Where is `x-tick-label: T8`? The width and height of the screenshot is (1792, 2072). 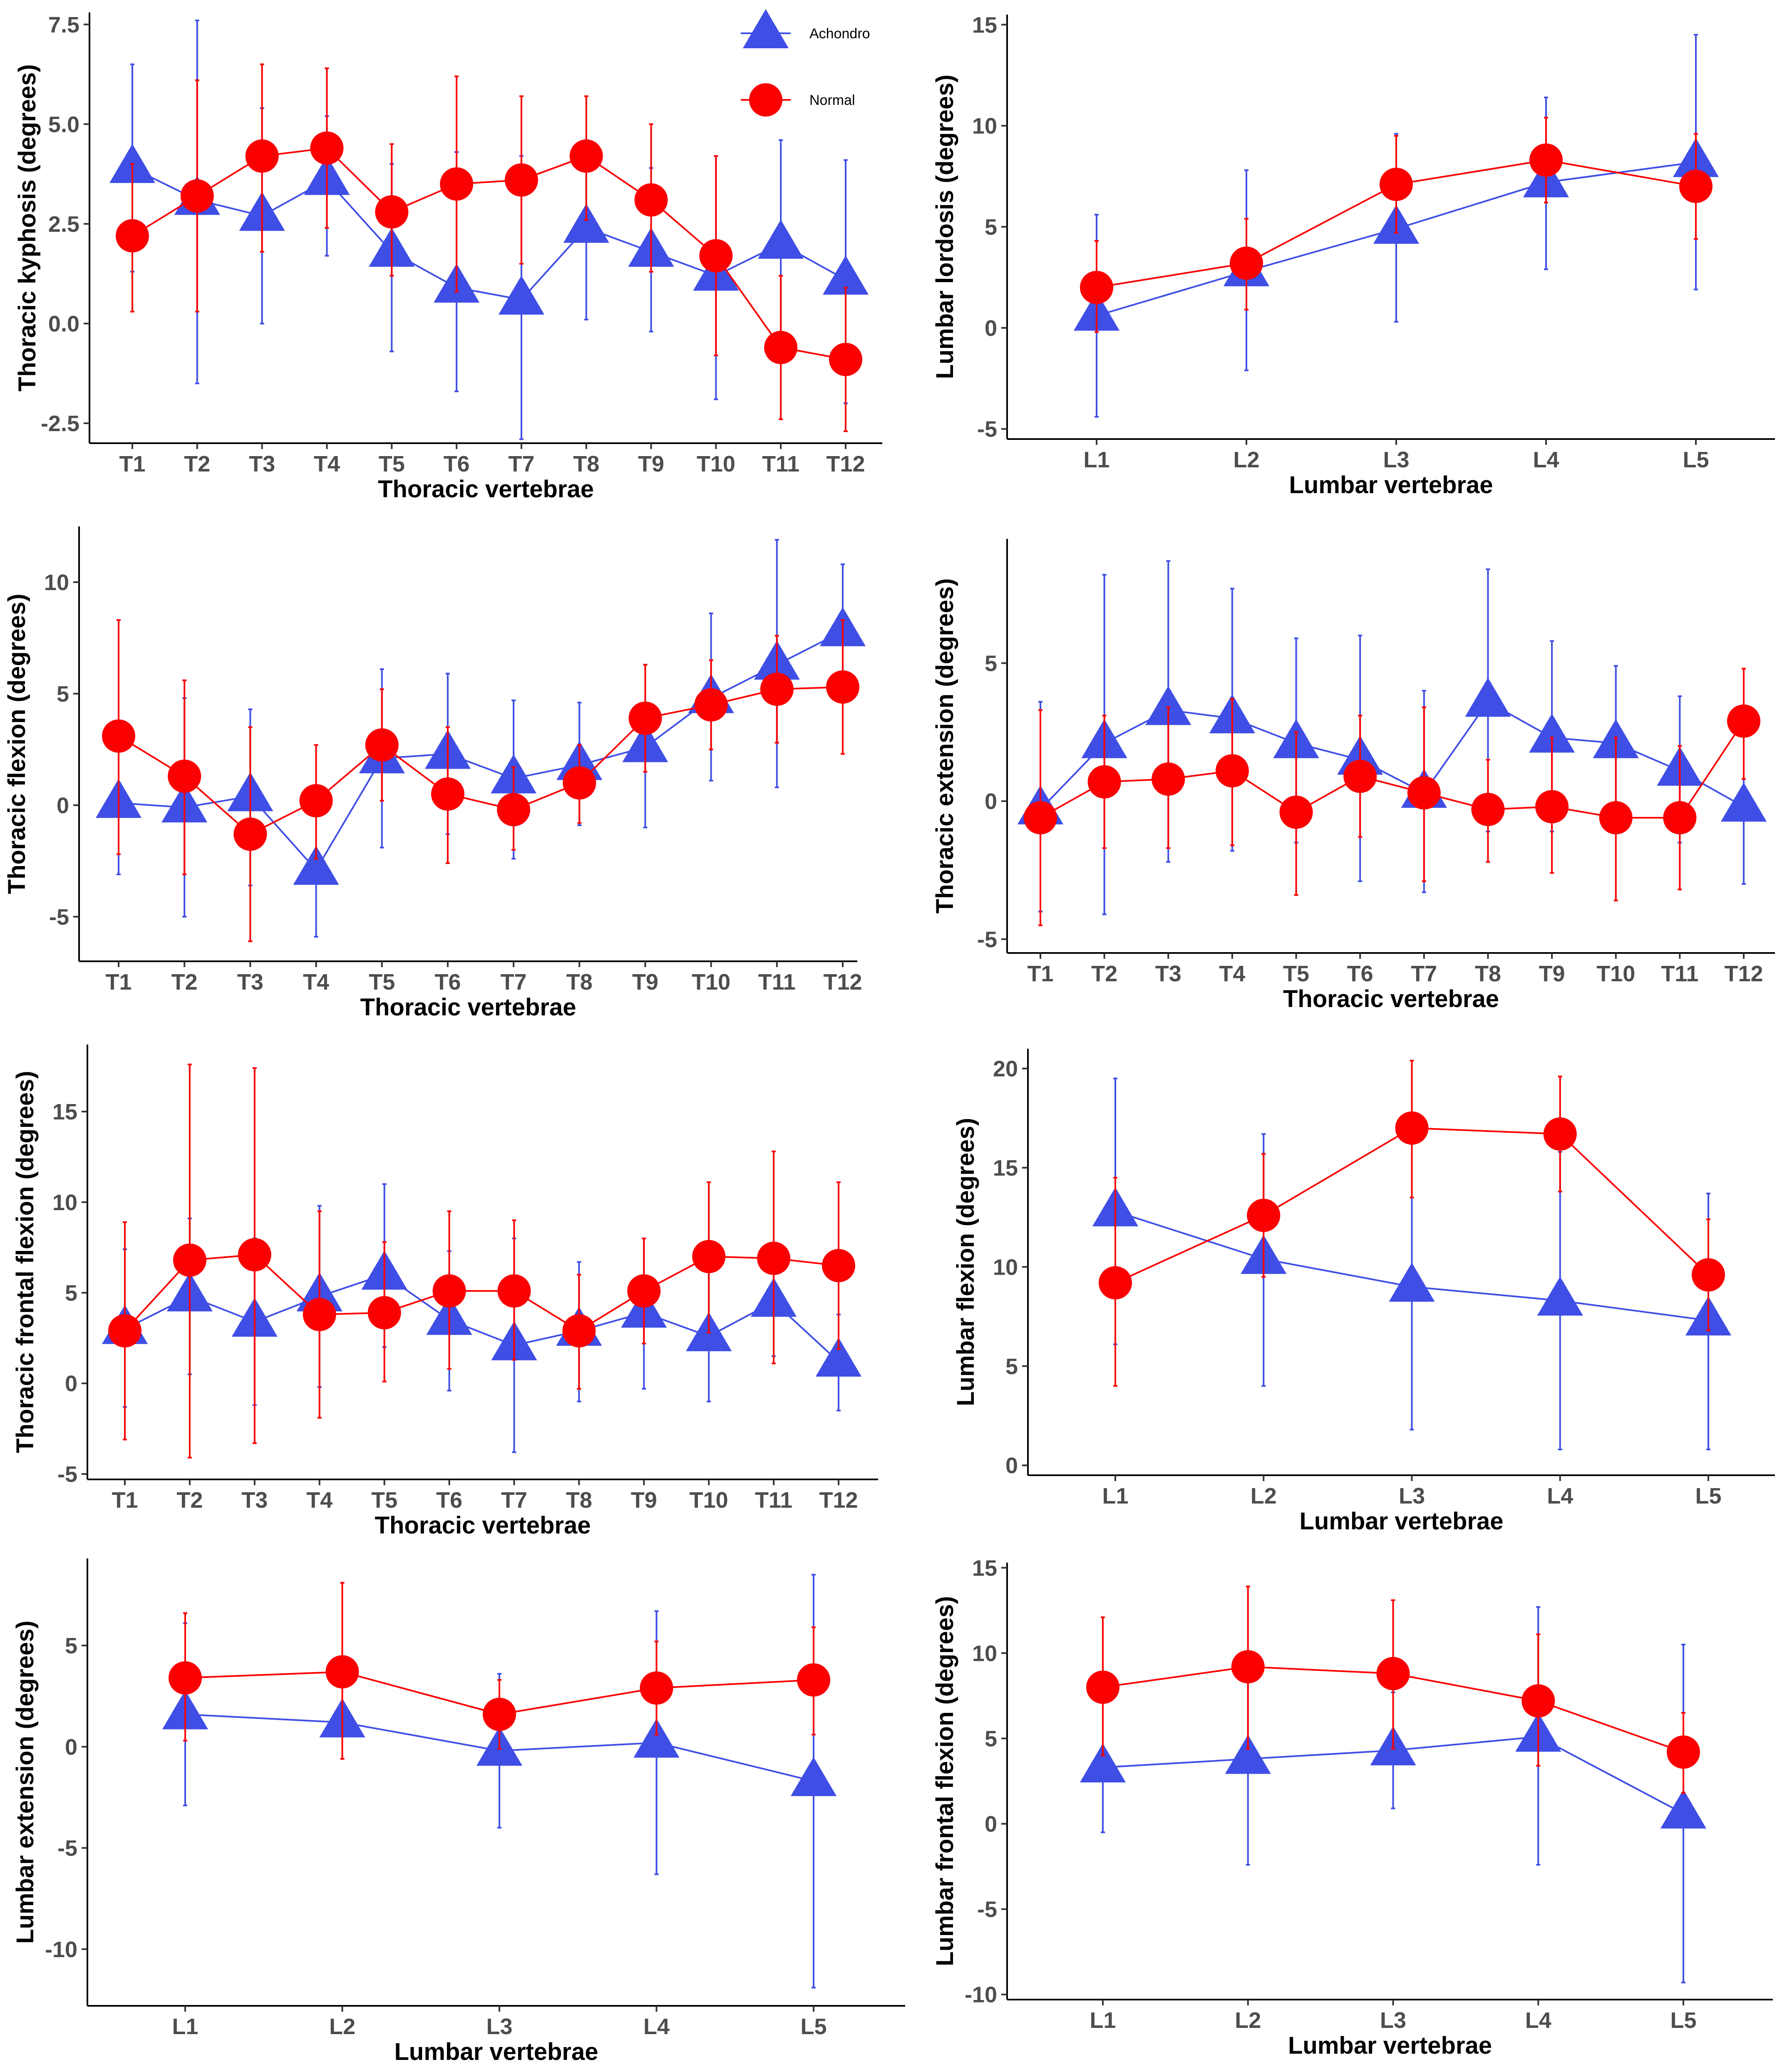 x-tick-label: T8 is located at coordinates (579, 982).